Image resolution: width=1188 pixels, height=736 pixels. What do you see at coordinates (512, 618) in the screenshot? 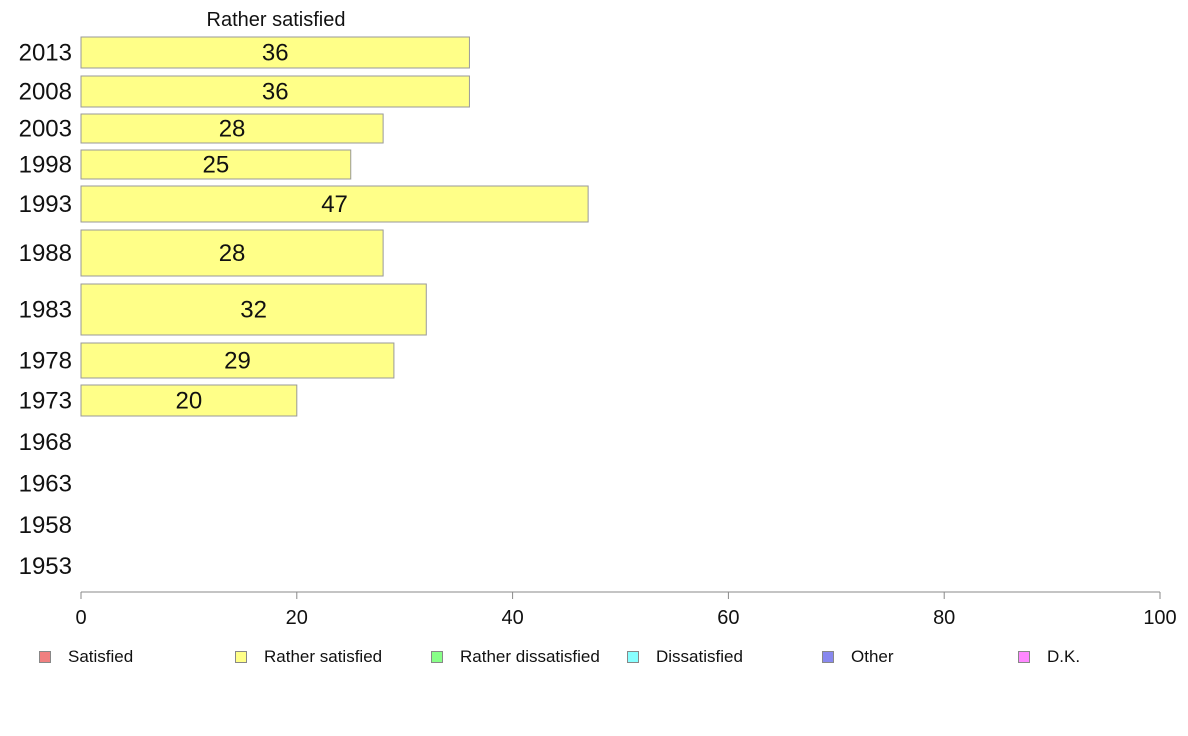
I see `x-tick-label: 40` at bounding box center [512, 618].